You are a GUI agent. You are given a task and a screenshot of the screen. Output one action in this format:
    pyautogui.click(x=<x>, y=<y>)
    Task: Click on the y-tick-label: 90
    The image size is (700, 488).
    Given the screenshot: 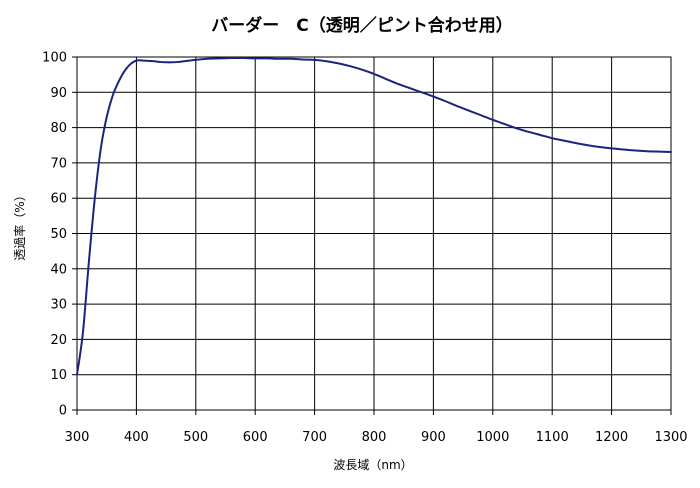 What is the action you would take?
    pyautogui.click(x=58, y=93)
    